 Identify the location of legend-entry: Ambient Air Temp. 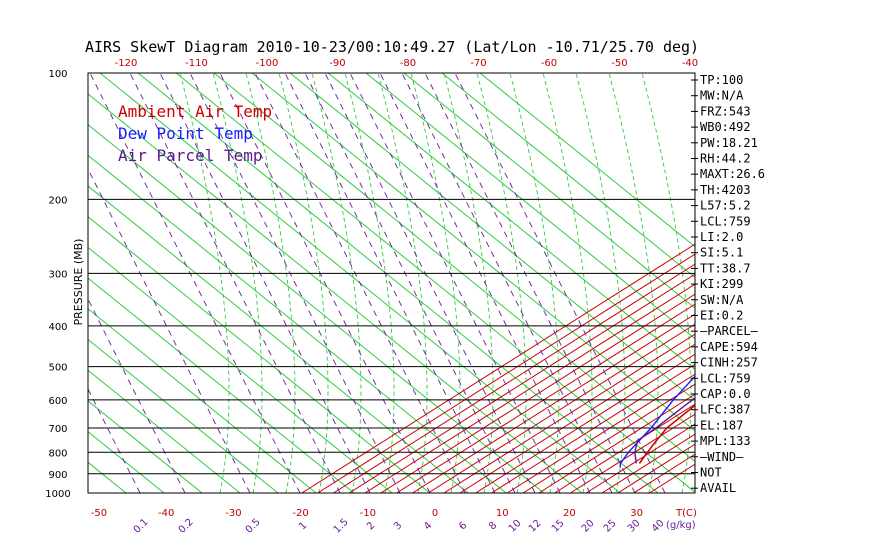
(195, 111).